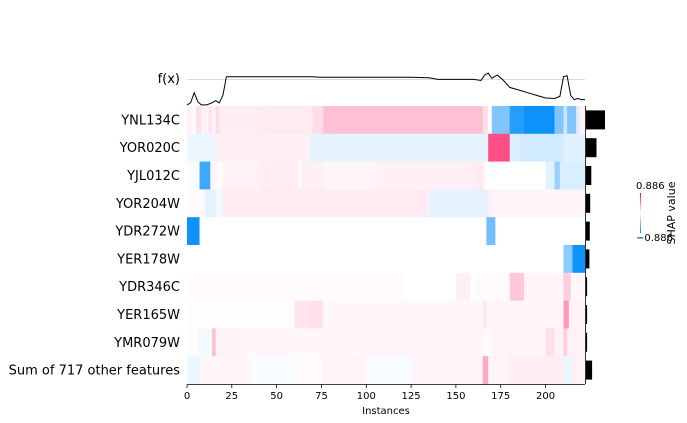 The image size is (687, 423). What do you see at coordinates (455, 396) in the screenshot?
I see `x-tick-label: 150` at bounding box center [455, 396].